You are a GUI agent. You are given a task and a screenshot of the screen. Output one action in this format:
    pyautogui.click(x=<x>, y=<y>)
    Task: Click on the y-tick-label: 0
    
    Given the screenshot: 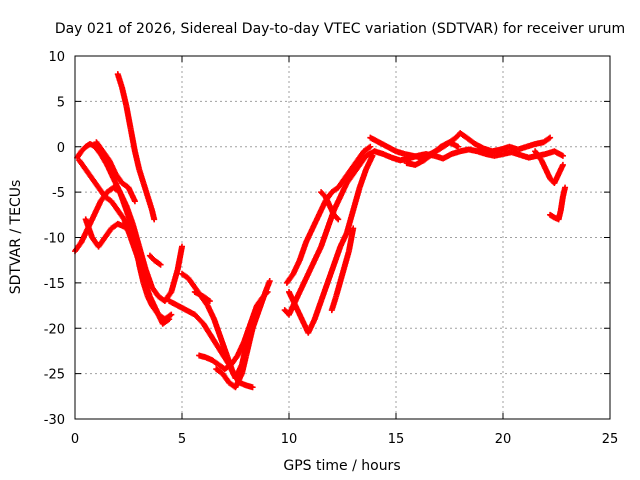 What is the action you would take?
    pyautogui.click(x=61, y=148)
    